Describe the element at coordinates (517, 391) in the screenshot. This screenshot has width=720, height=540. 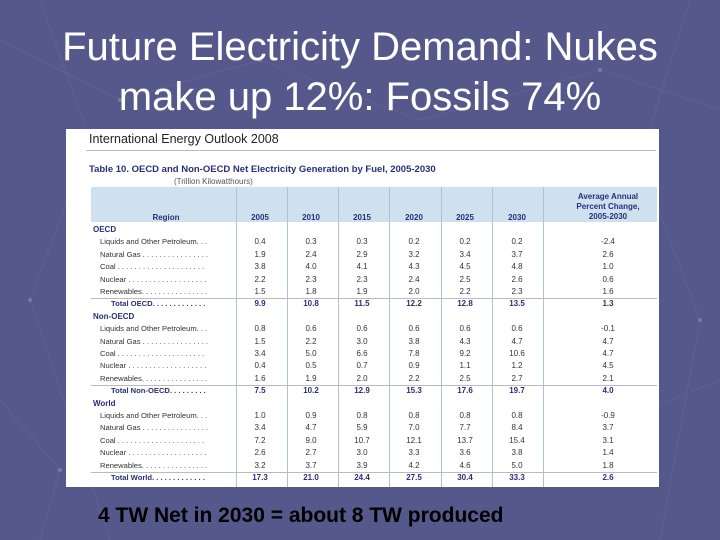
I see `table-cell: 19.7` at that location.